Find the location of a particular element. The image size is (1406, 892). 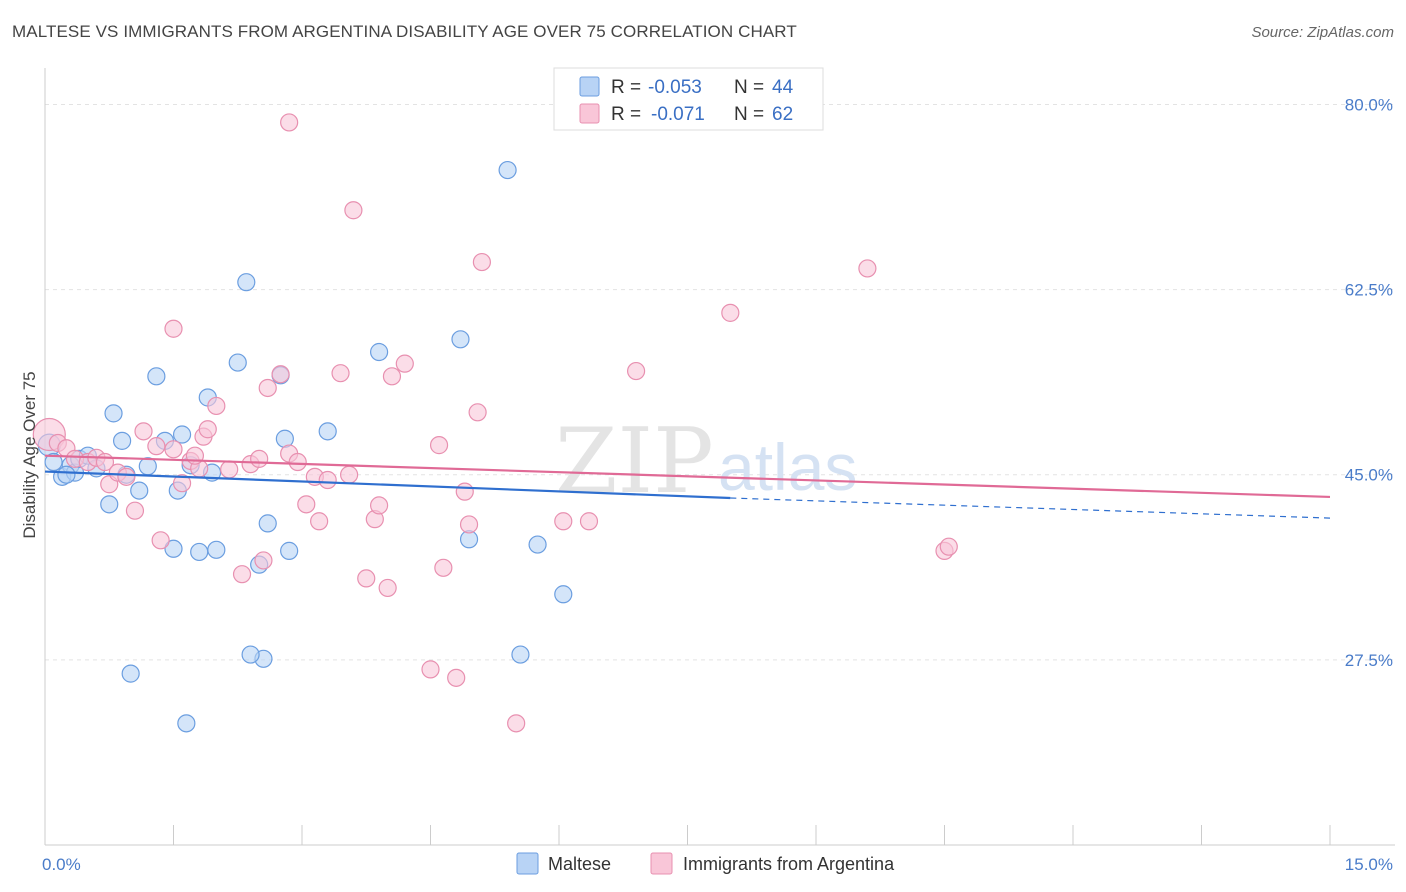

x-tick-label: 15.0% is located at coordinates (1369, 864).